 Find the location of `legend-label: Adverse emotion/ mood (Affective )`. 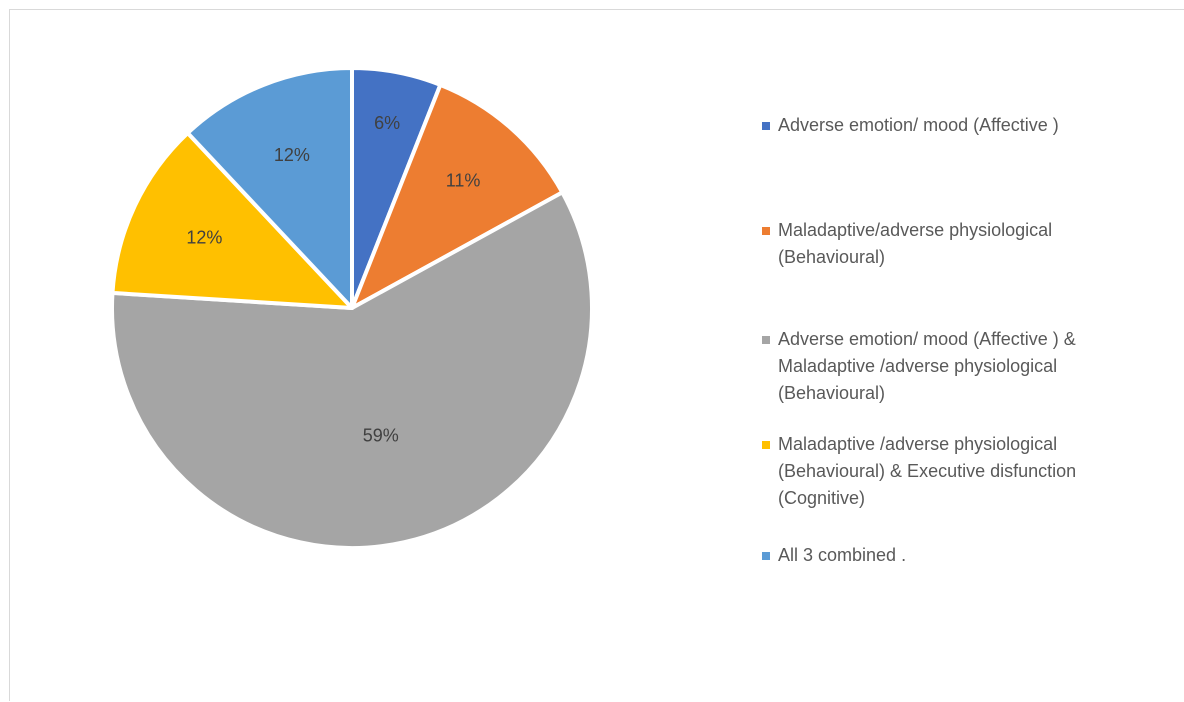

legend-label: Adverse emotion/ mood (Affective ) is located at coordinates (968, 125).